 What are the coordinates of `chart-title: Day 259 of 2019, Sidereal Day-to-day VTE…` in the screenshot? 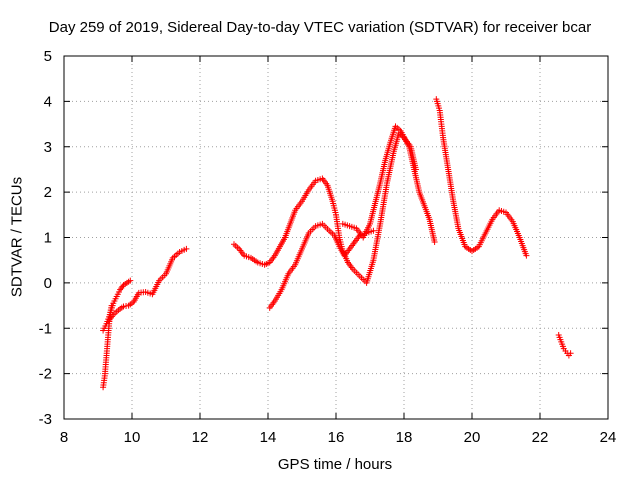 It's located at (320, 27).